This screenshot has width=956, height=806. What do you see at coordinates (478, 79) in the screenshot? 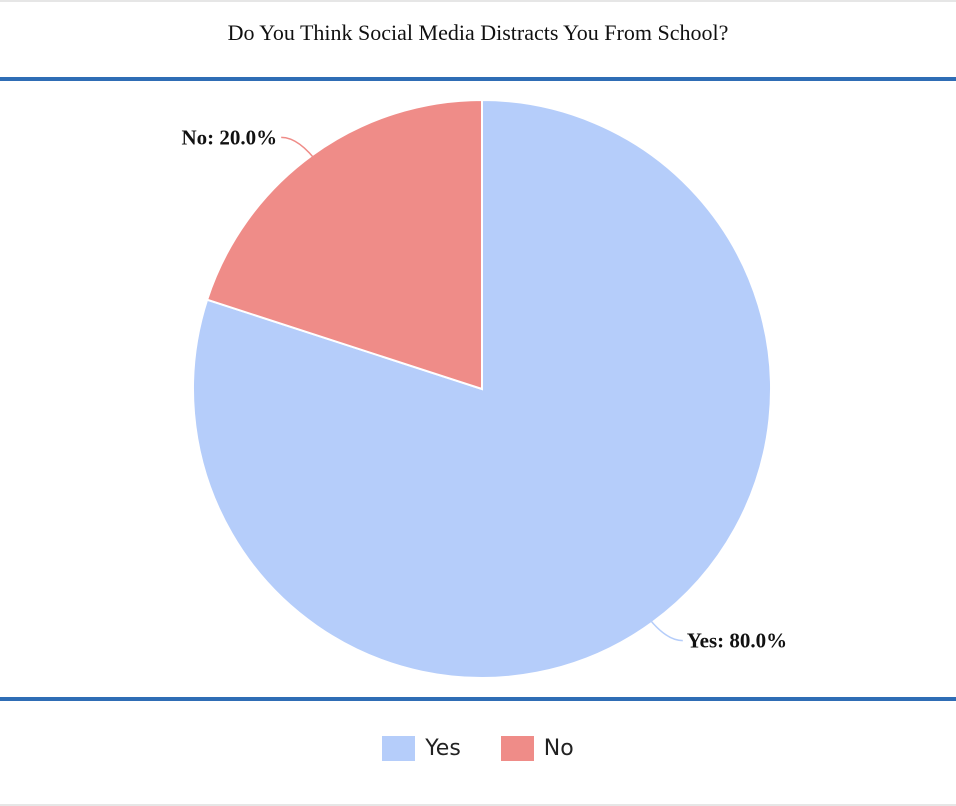
I see `top-divider` at bounding box center [478, 79].